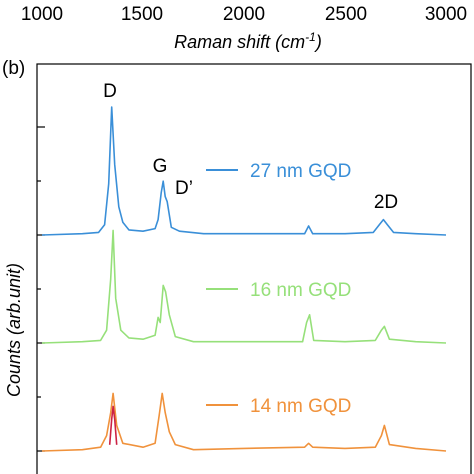  Describe the element at coordinates (300, 171) in the screenshot. I see `legend-label-27nm: 27 nm GQD` at that location.